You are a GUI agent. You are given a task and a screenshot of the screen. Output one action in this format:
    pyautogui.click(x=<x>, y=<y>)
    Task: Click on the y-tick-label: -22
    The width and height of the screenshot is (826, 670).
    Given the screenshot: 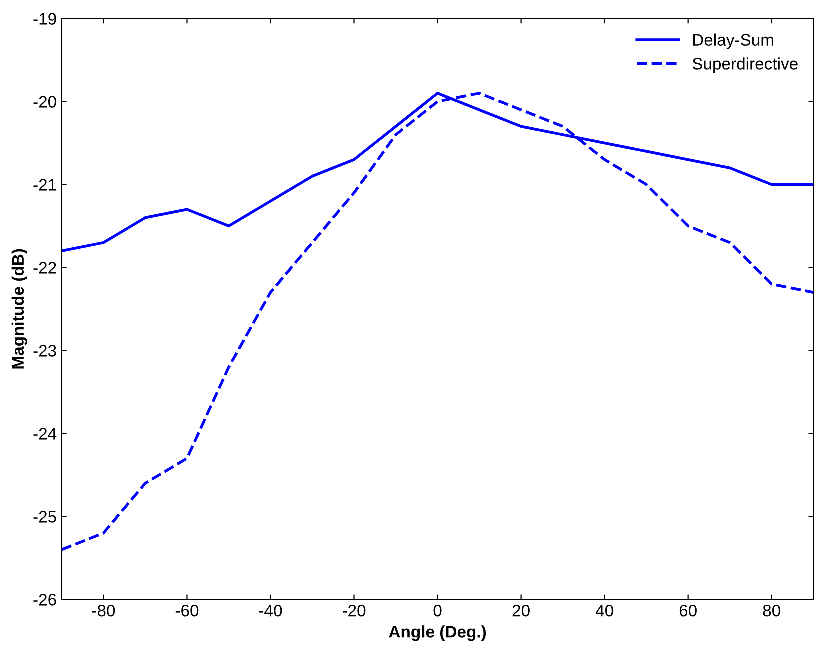 What is the action you would take?
    pyautogui.click(x=45, y=268)
    